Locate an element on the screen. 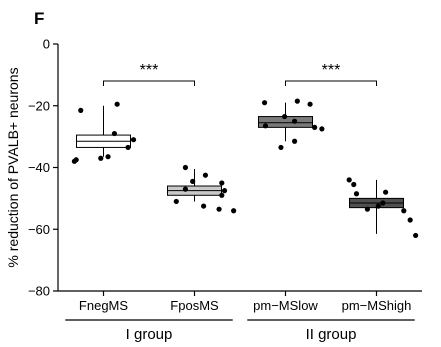  y-tick-label: −80 is located at coordinates (39, 291).